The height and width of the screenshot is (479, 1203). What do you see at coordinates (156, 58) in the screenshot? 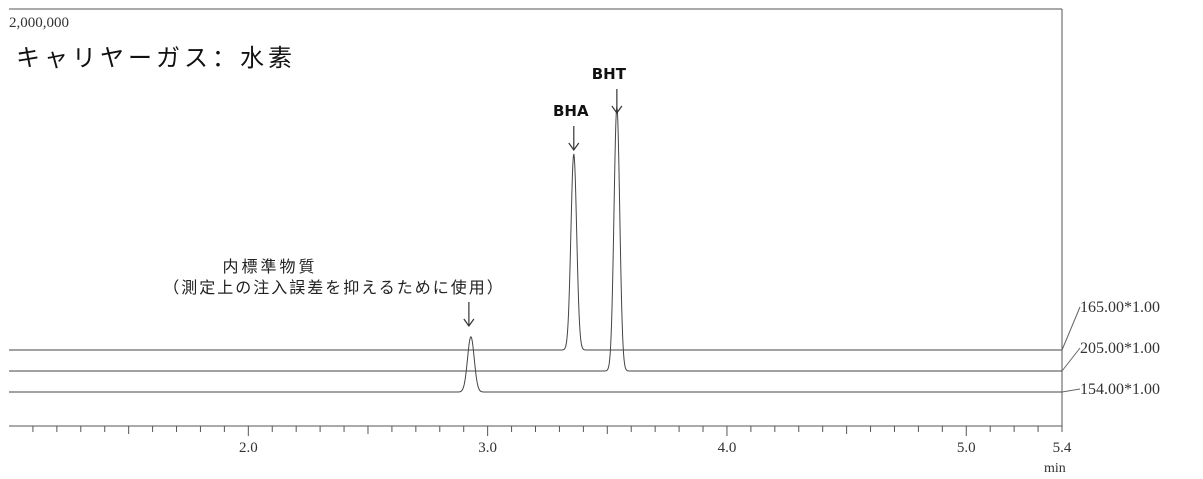
I see `chart-title: キャリヤーガス：水素` at bounding box center [156, 58].